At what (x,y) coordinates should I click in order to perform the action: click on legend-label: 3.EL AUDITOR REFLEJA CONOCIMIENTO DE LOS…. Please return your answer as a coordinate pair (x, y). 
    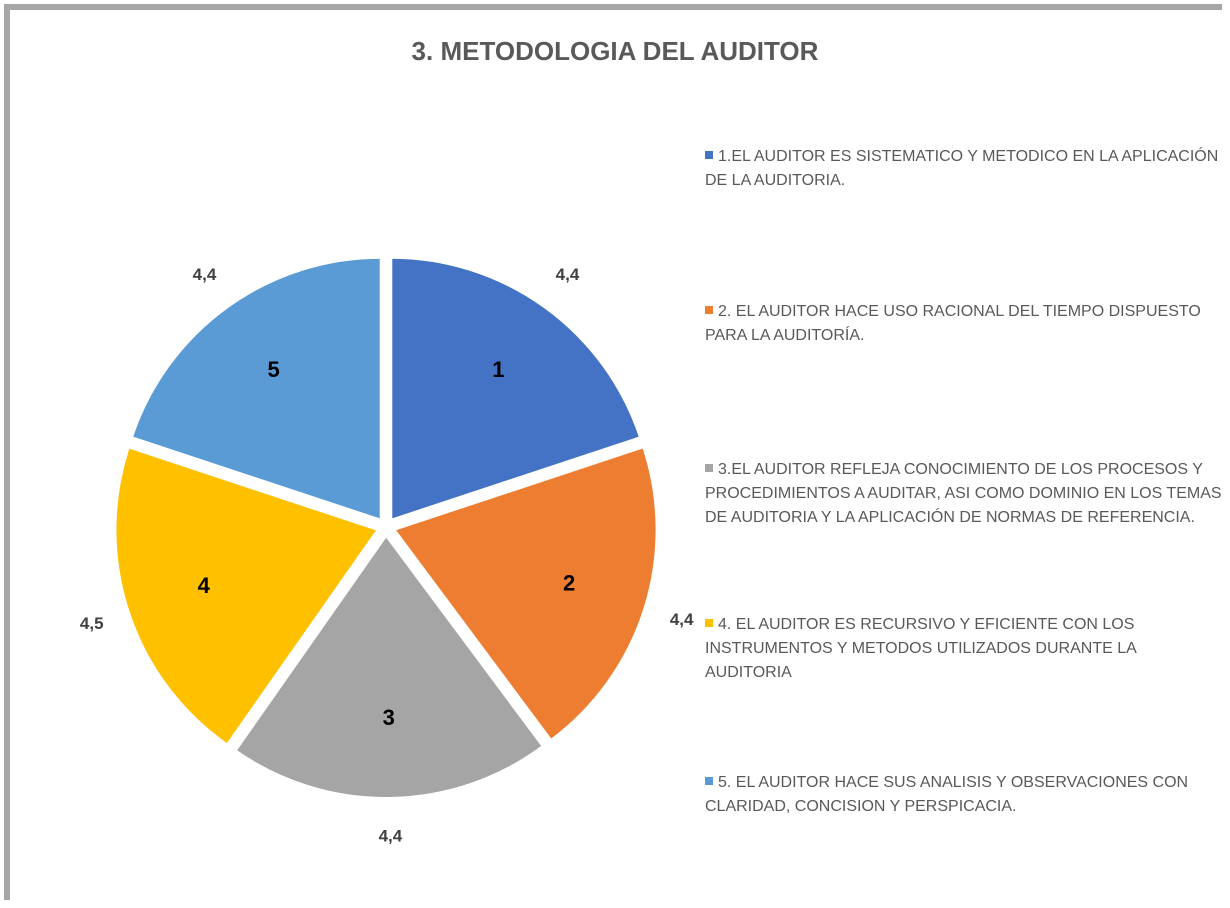
    Looking at the image, I should click on (963, 493).